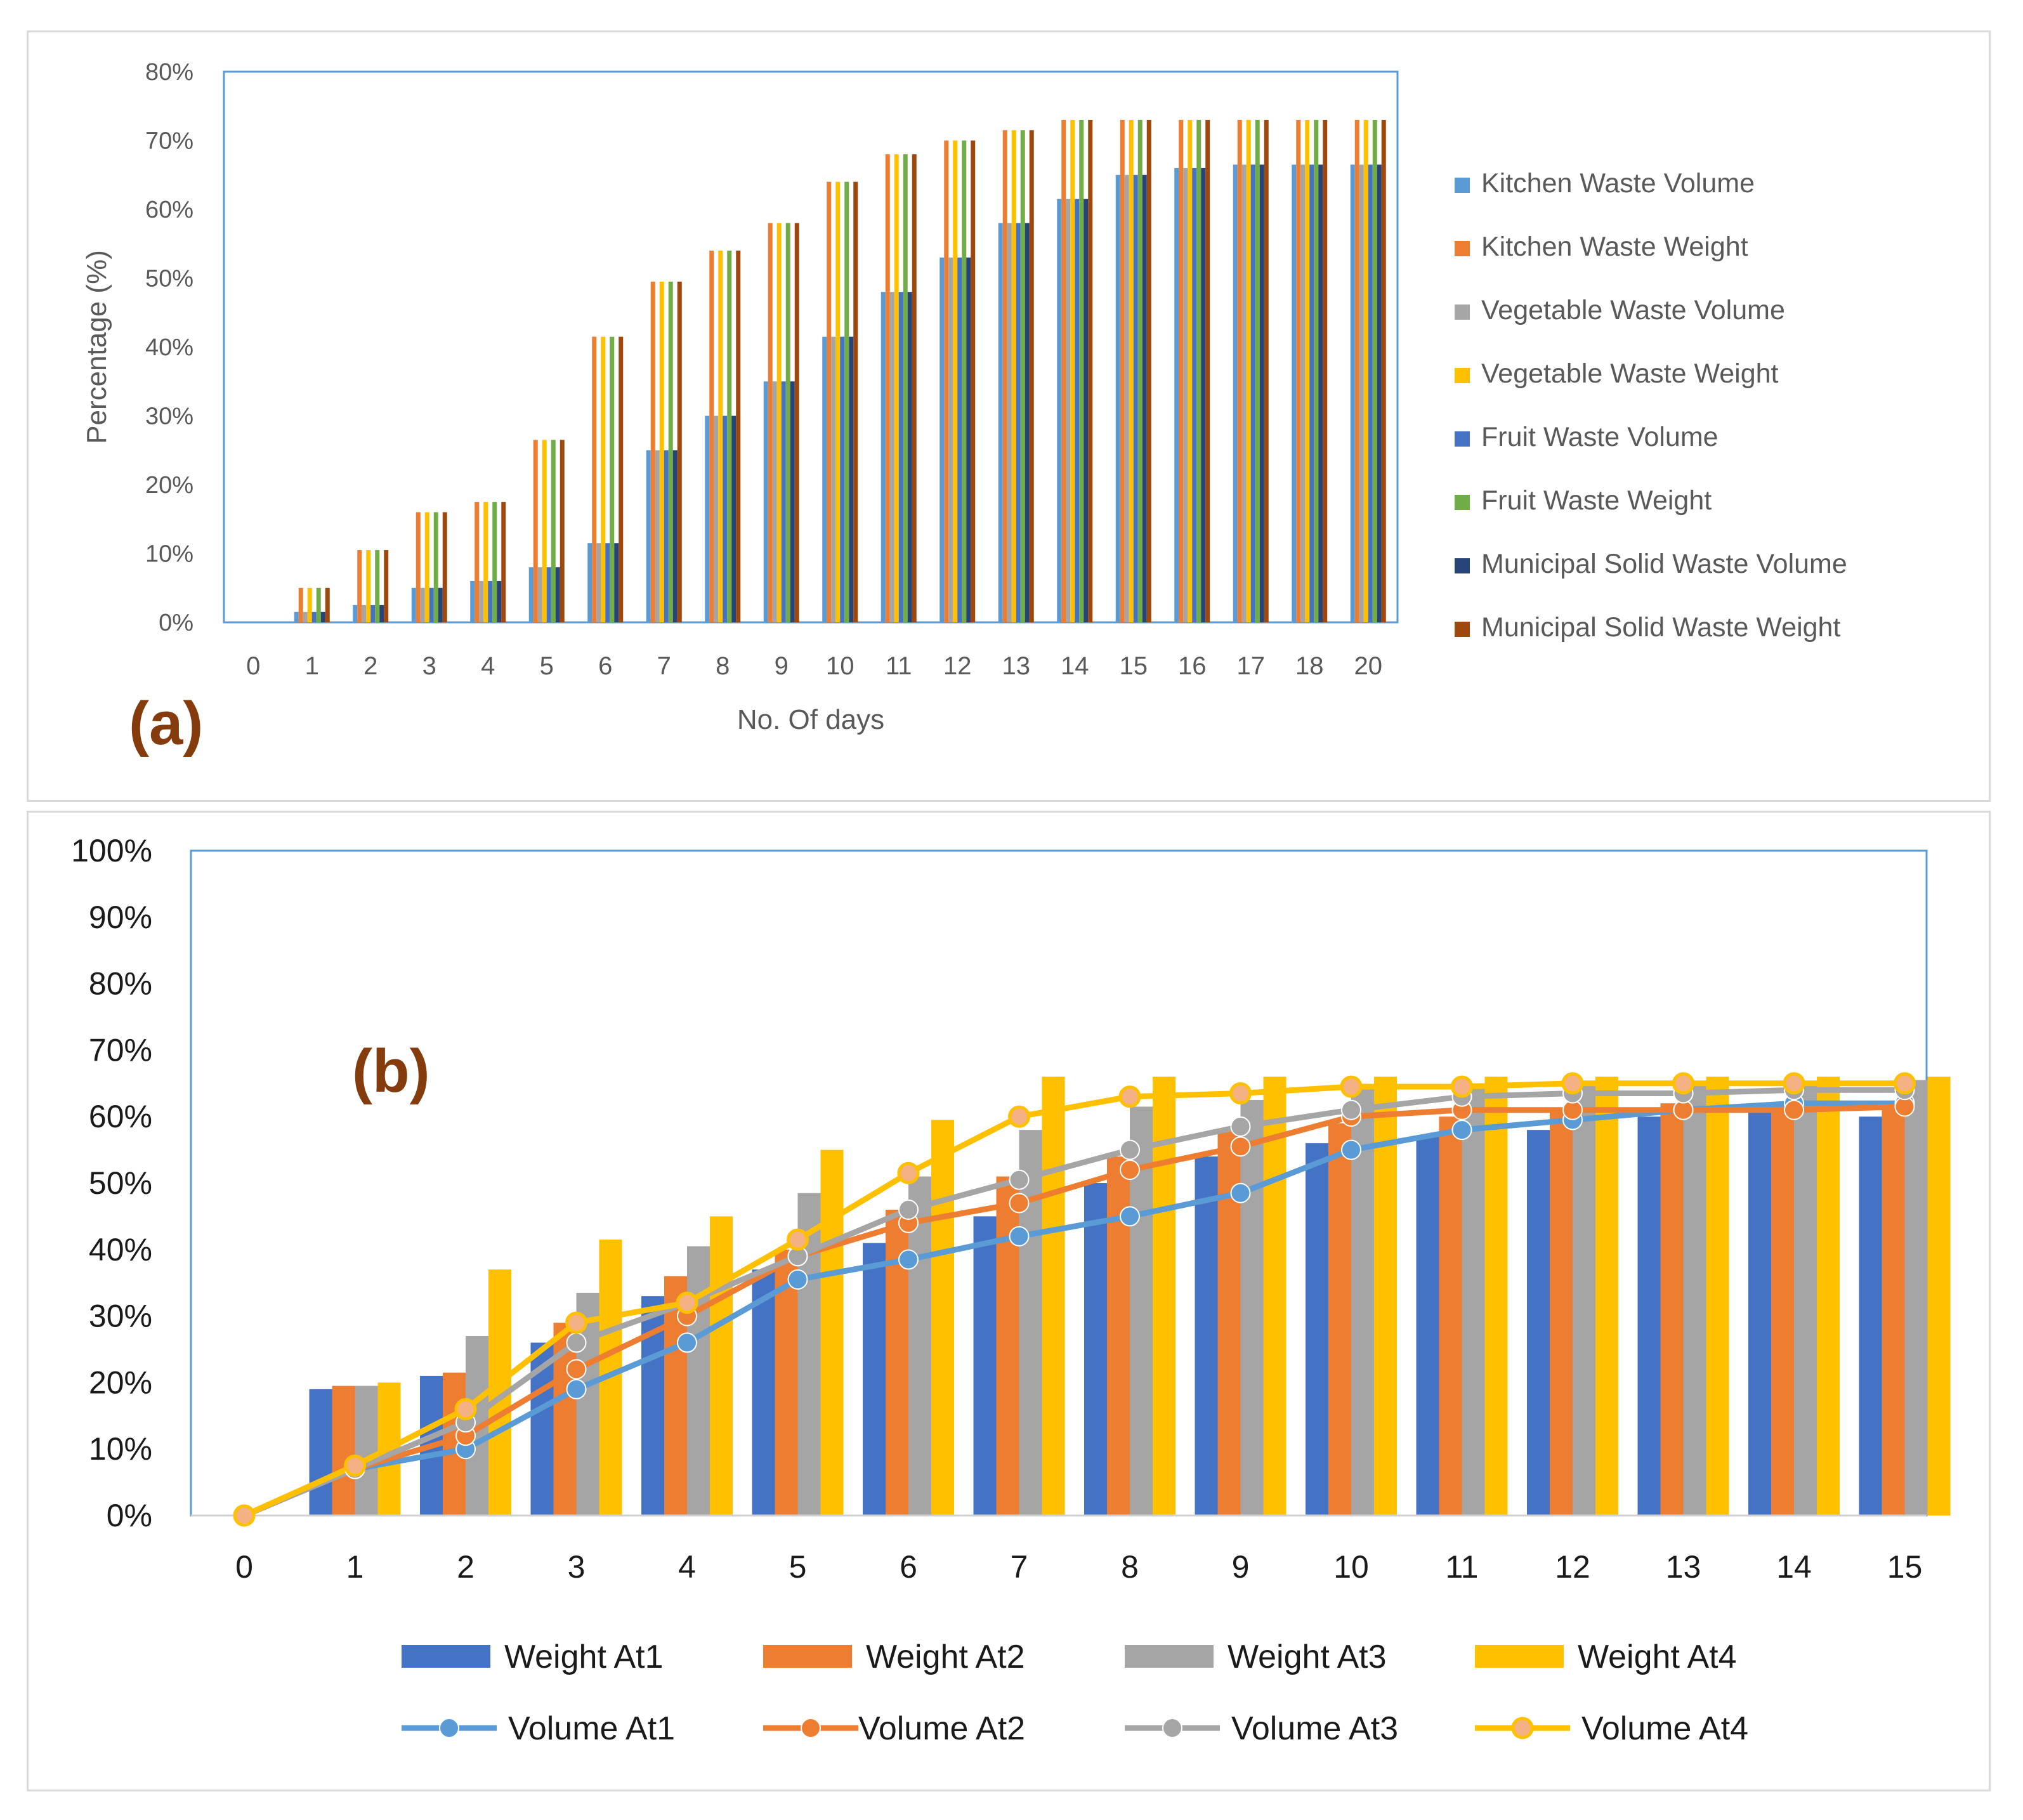 Image resolution: width=2023 pixels, height=1820 pixels. What do you see at coordinates (253, 666) in the screenshot?
I see `x-tick-label: 0` at bounding box center [253, 666].